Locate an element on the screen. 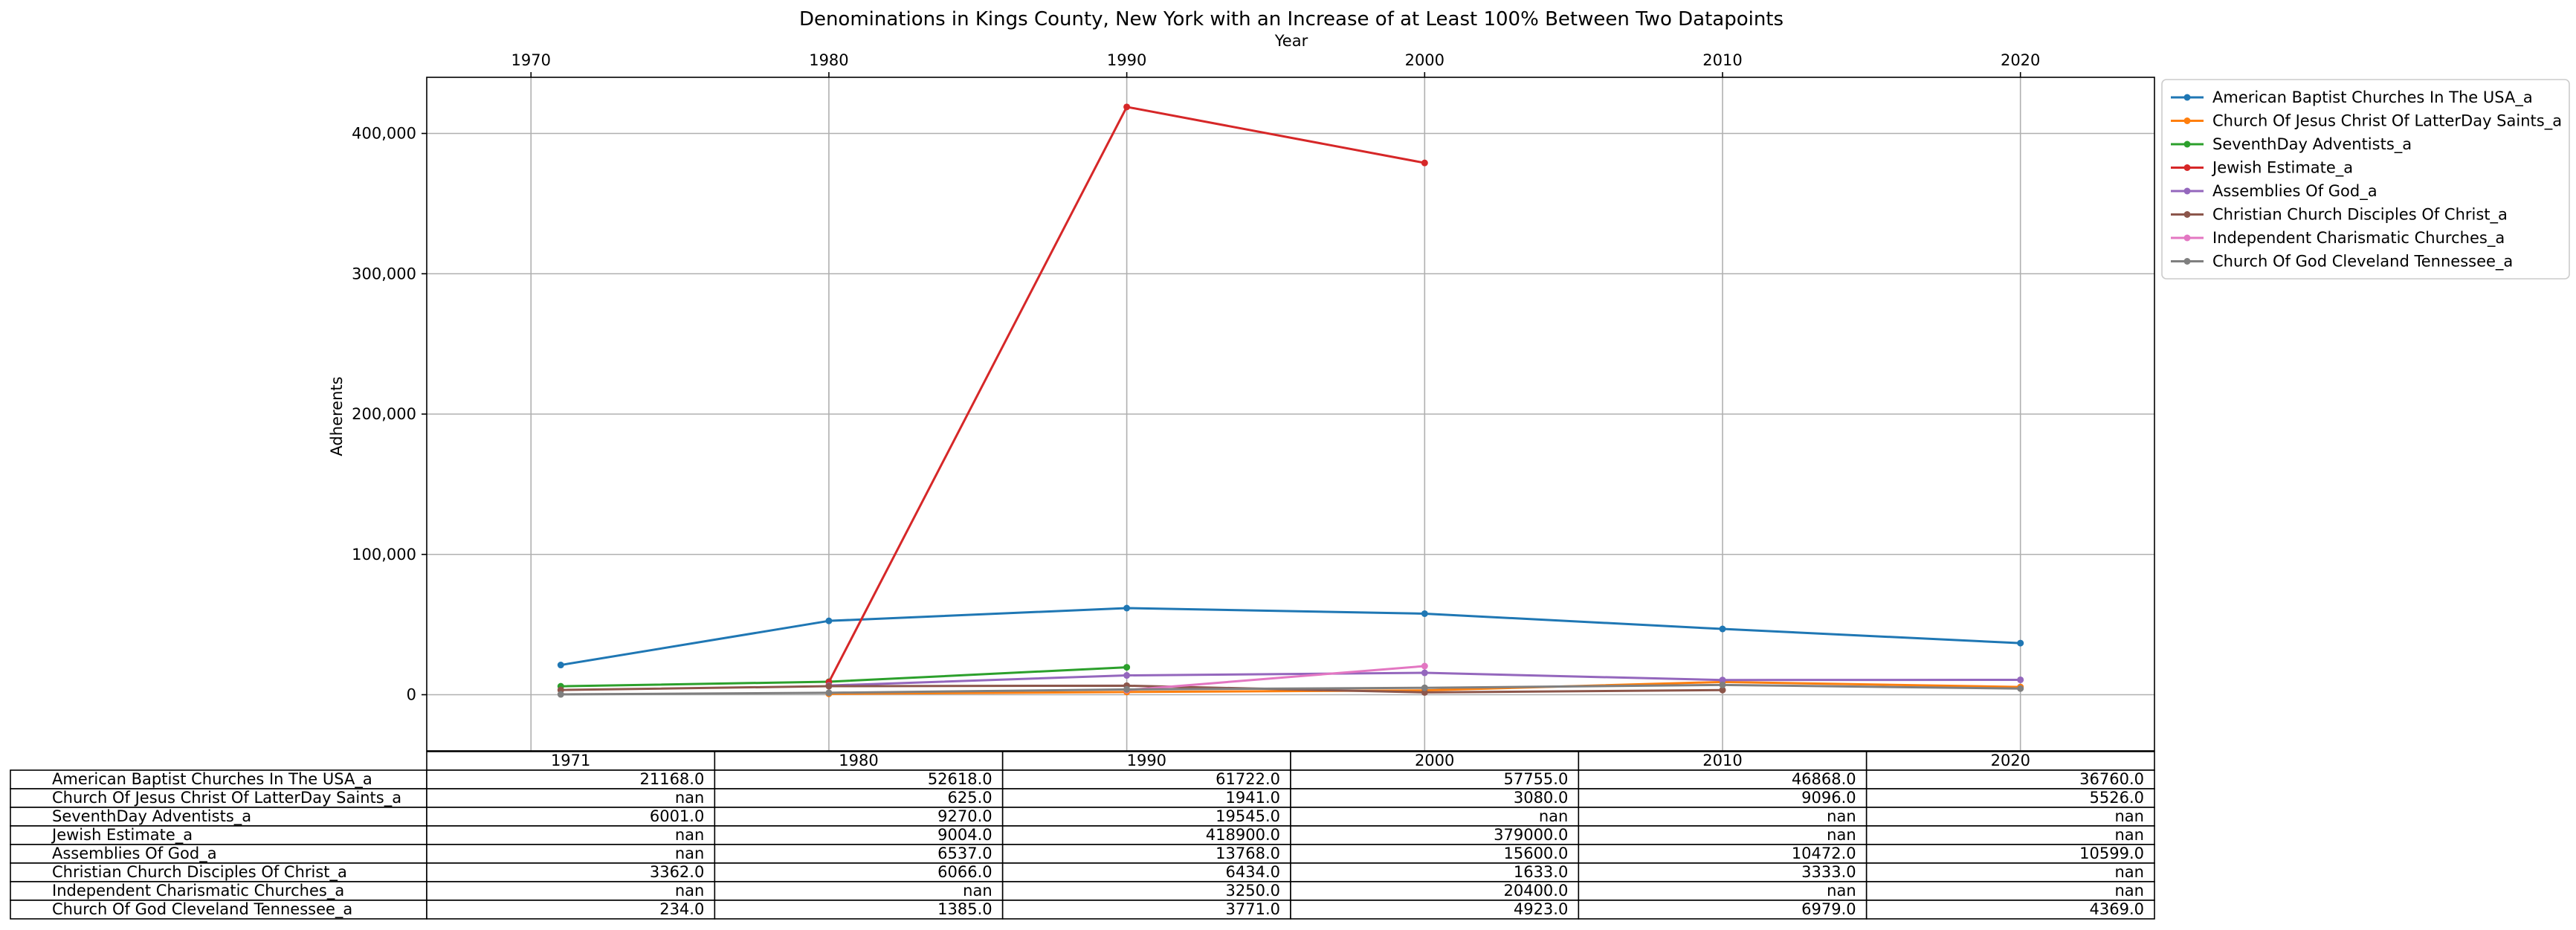 The image size is (2576, 930). y-axis-label: Adherents is located at coordinates (337, 416).